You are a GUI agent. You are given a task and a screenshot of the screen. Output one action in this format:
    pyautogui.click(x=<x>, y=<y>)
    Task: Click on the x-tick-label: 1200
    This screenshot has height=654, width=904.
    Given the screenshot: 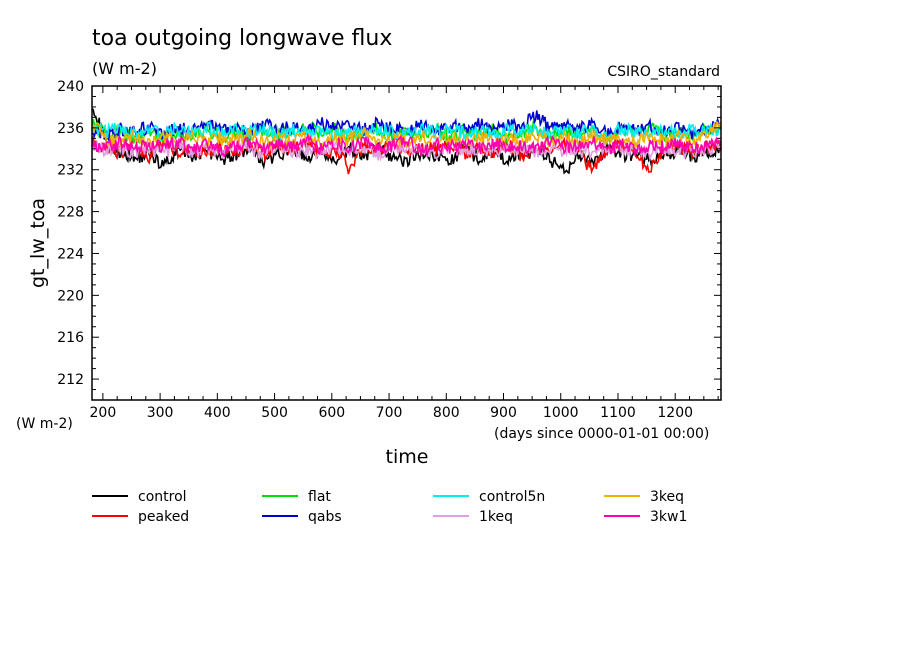 What is the action you would take?
    pyautogui.click(x=675, y=413)
    